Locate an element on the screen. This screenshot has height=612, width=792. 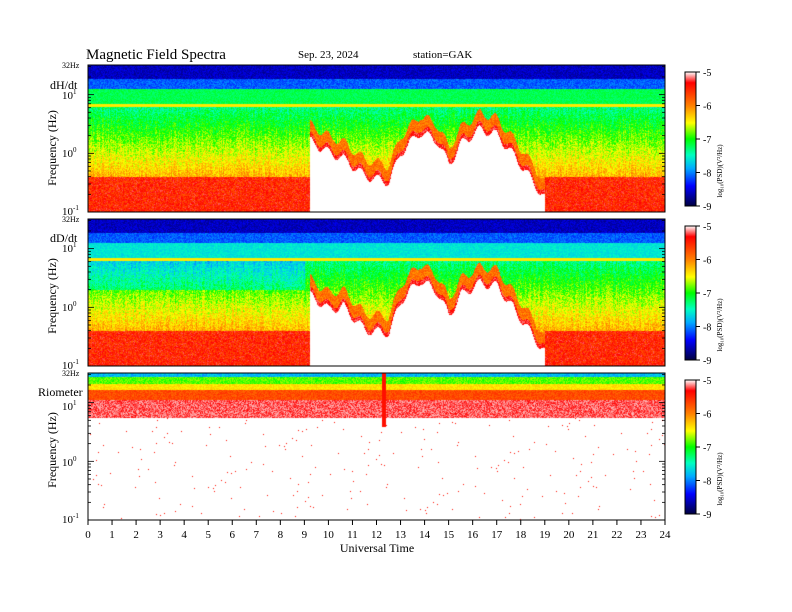
colorbar-dhdt is located at coordinates (690, 139).